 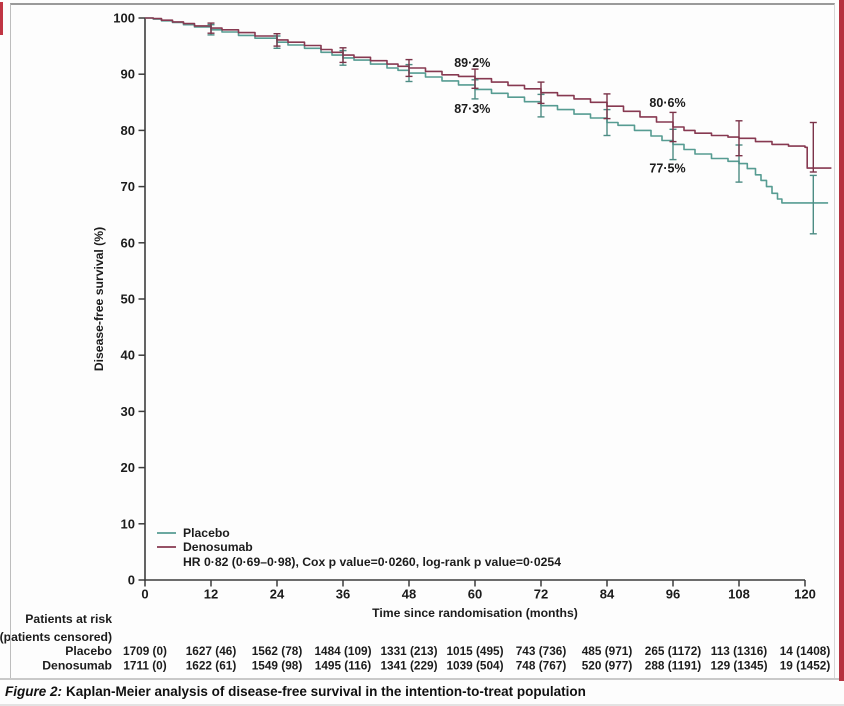 What do you see at coordinates (408, 666) in the screenshot?
I see `at-risk-cell: 1341 (229)` at bounding box center [408, 666].